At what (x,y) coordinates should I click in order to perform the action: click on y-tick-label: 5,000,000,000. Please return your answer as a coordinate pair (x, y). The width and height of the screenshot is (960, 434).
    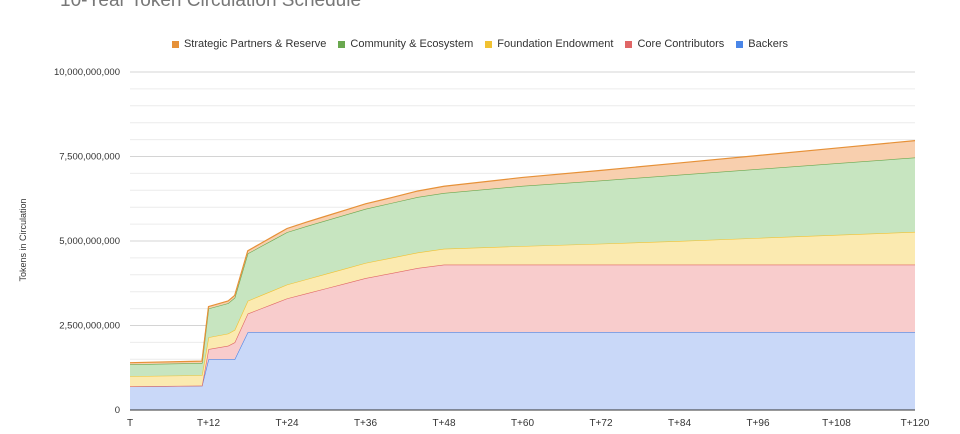
    Looking at the image, I should click on (89, 241).